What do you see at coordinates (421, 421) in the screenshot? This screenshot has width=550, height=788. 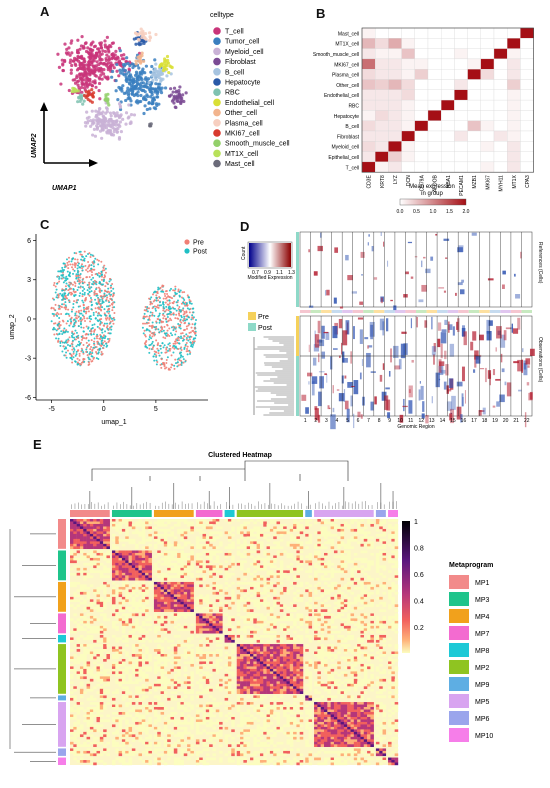 I see `chromosome-label: 12` at bounding box center [421, 421].